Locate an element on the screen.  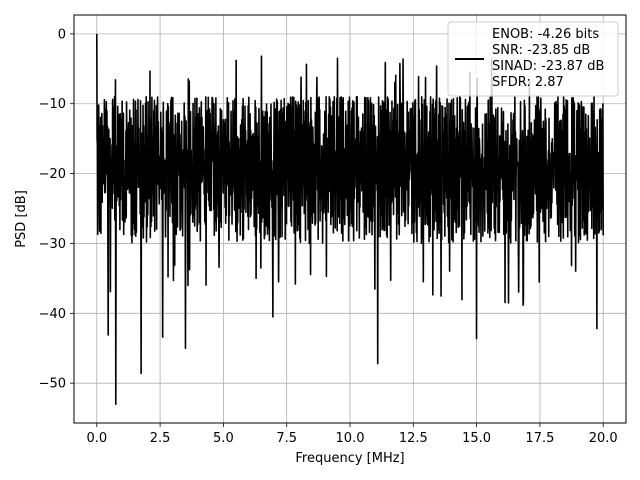
x-axis-ticks: 0.0 2.5 5.0 7.5 10.0 12.5 15.0 17.5 20.0 is located at coordinates (352, 434).